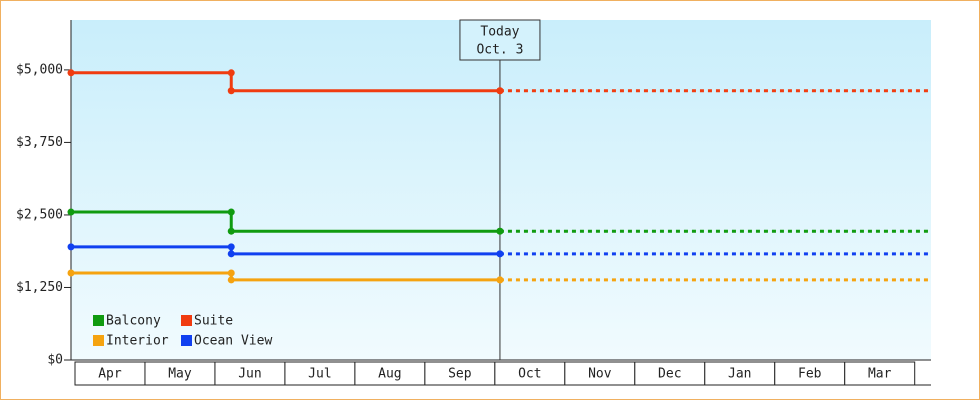  I want to click on x-tick-label: Mar, so click(880, 374).